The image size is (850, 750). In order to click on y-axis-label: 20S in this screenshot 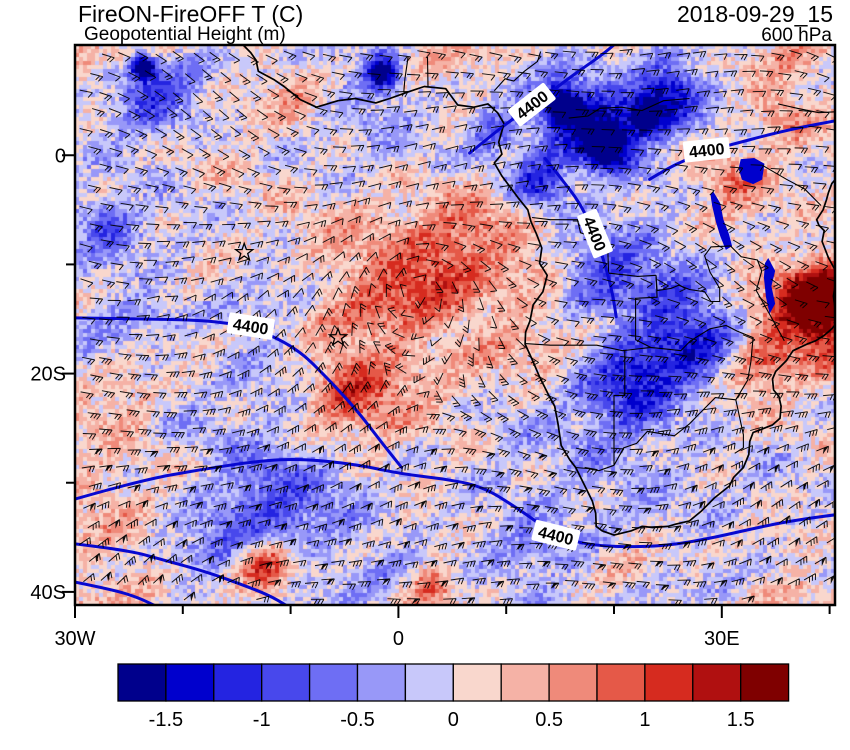, I will do `click(48, 375)`.